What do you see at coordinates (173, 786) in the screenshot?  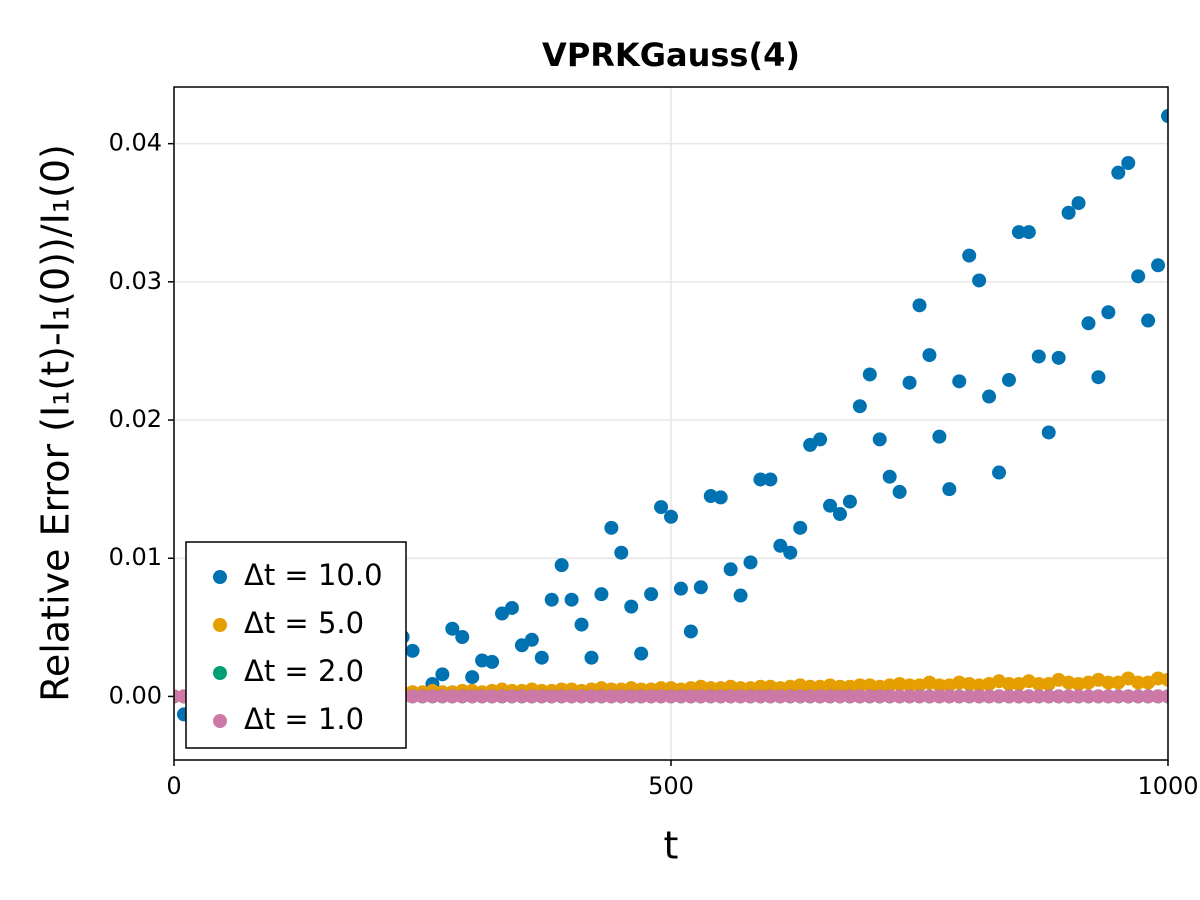 I see `x-tick-label: 0` at bounding box center [173, 786].